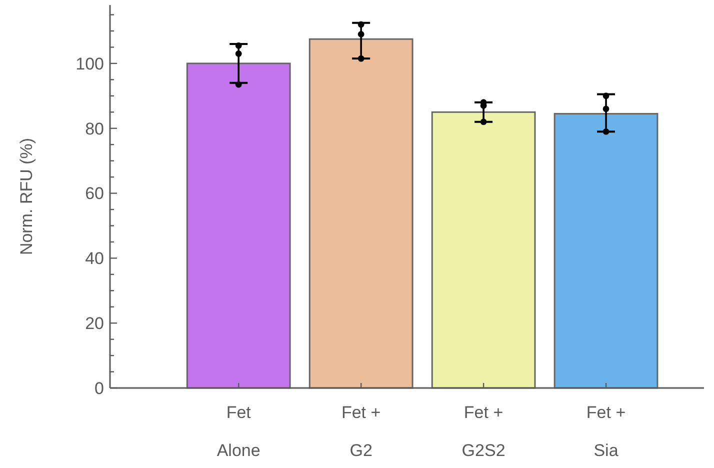  Describe the element at coordinates (238, 431) in the screenshot. I see `x-tick-label: Fet Alone` at that location.